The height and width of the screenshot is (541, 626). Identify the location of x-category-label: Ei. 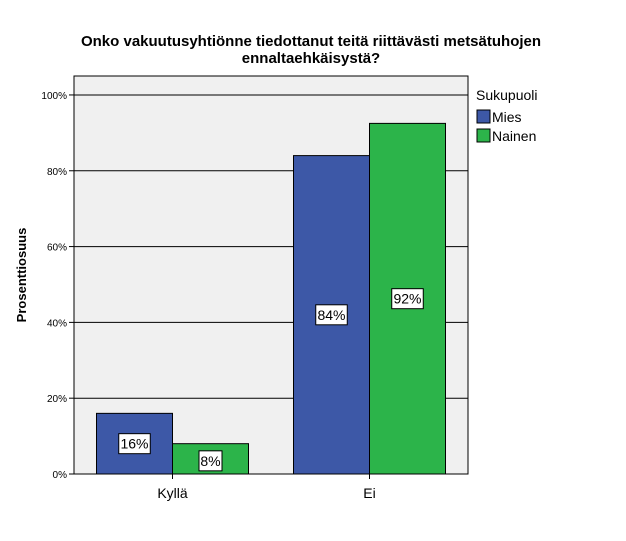
(369, 493).